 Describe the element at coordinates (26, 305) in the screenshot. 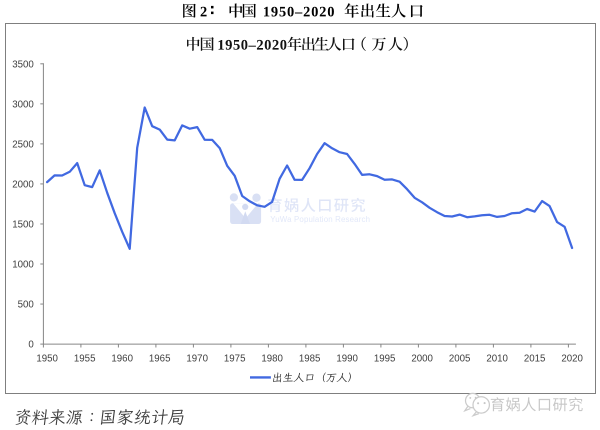

I see `svg-text: 500` at that location.